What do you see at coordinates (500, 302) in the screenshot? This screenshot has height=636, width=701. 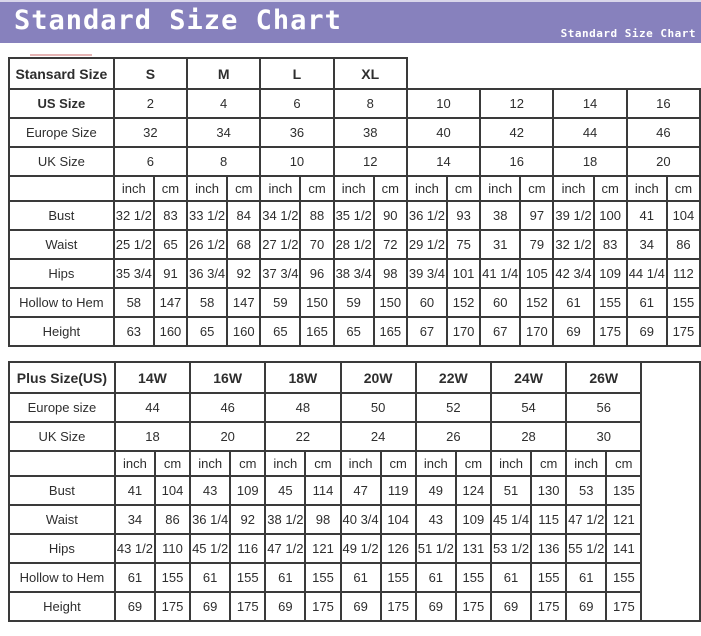 I see `measurement-cell: 60` at bounding box center [500, 302].